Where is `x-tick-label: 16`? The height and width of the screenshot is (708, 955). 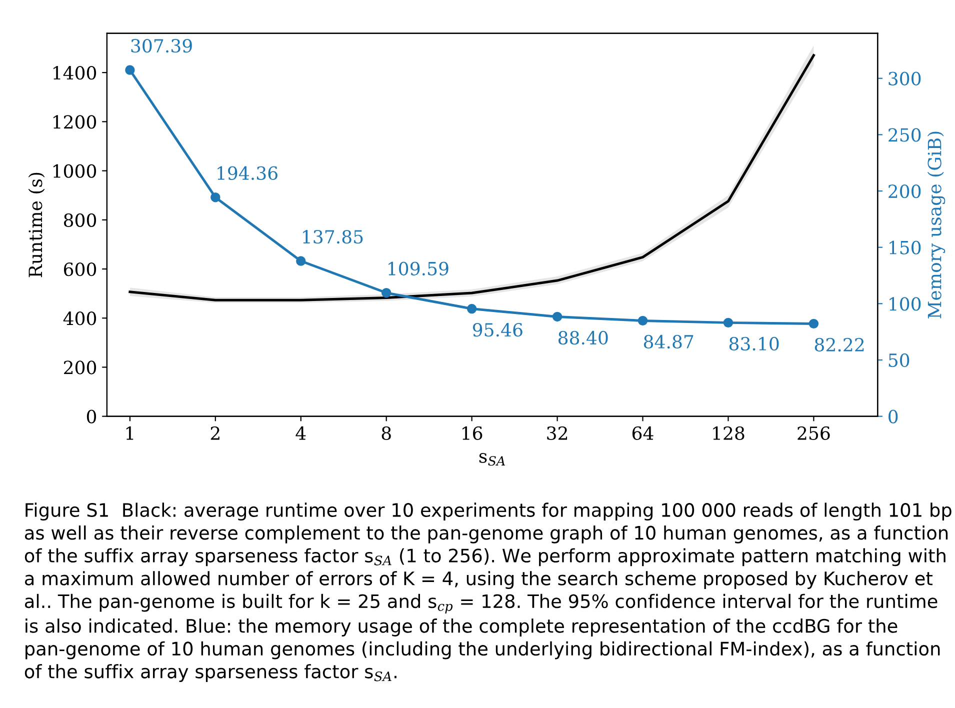 x-tick-label: 16 is located at coordinates (472, 433).